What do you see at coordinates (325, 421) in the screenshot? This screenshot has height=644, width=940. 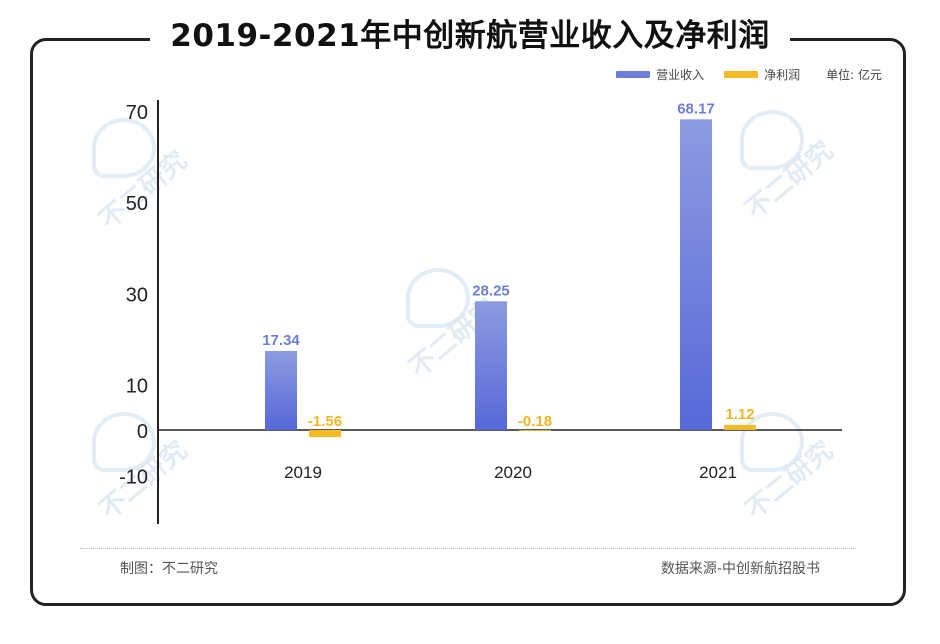 I see `data-label-profit: -1.56` at bounding box center [325, 421].